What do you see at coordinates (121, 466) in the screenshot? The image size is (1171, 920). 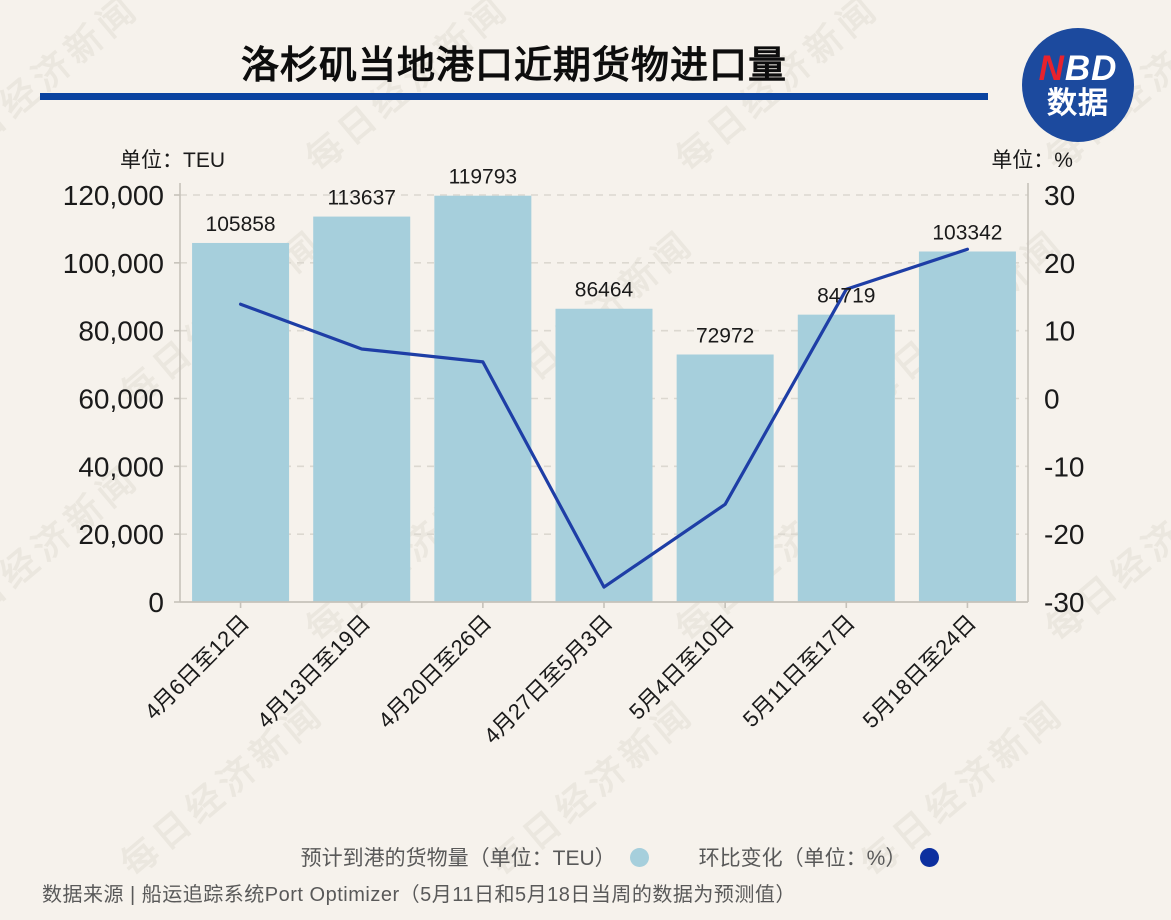 I see `left-axis-tick-label: 40,000` at bounding box center [121, 466].